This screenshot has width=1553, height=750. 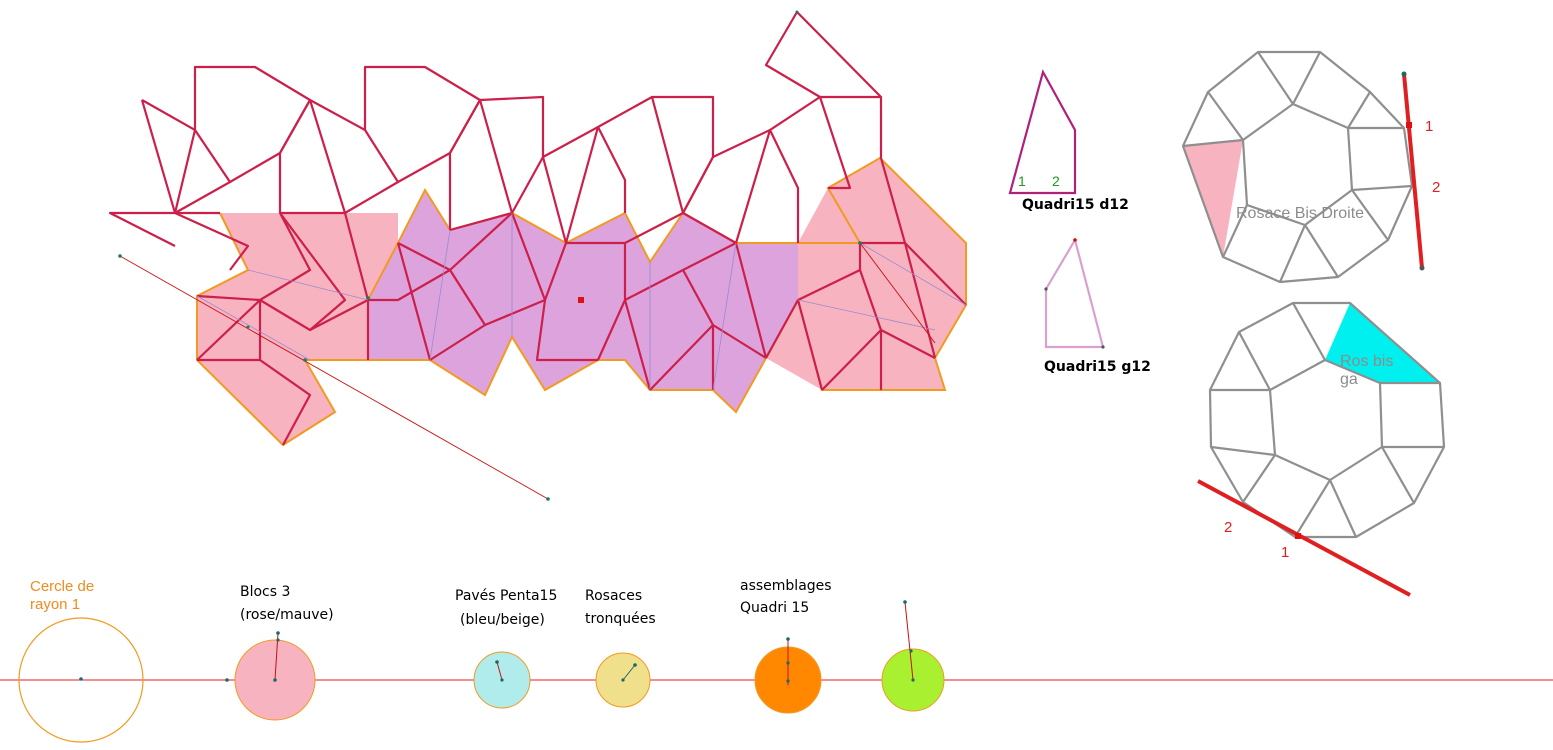 I want to click on slider-cercle, so click(x=81, y=680).